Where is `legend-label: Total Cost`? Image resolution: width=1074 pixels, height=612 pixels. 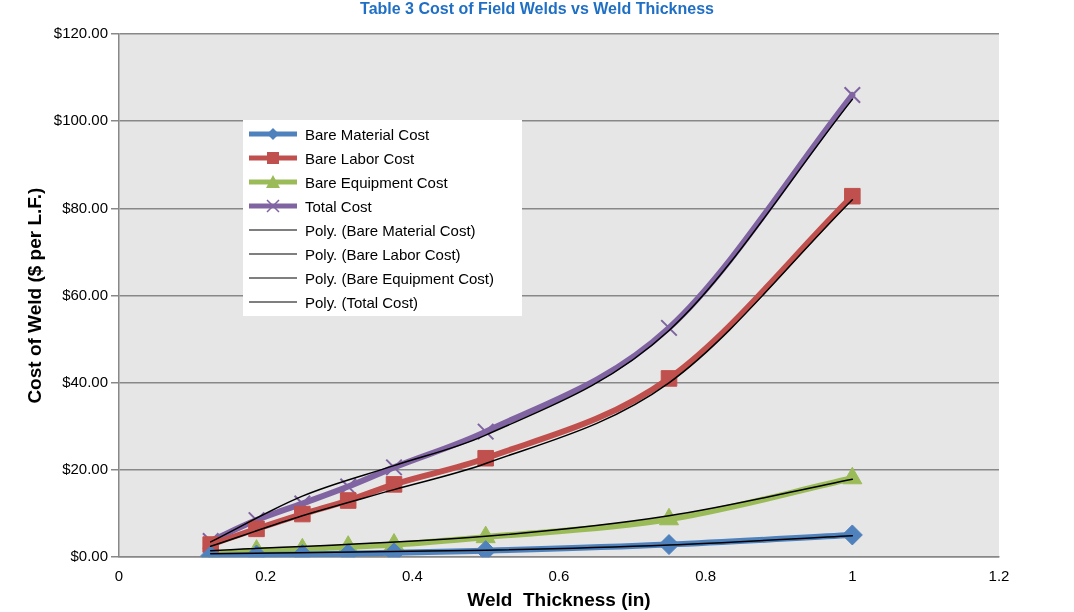 legend-label: Total Cost is located at coordinates (338, 206).